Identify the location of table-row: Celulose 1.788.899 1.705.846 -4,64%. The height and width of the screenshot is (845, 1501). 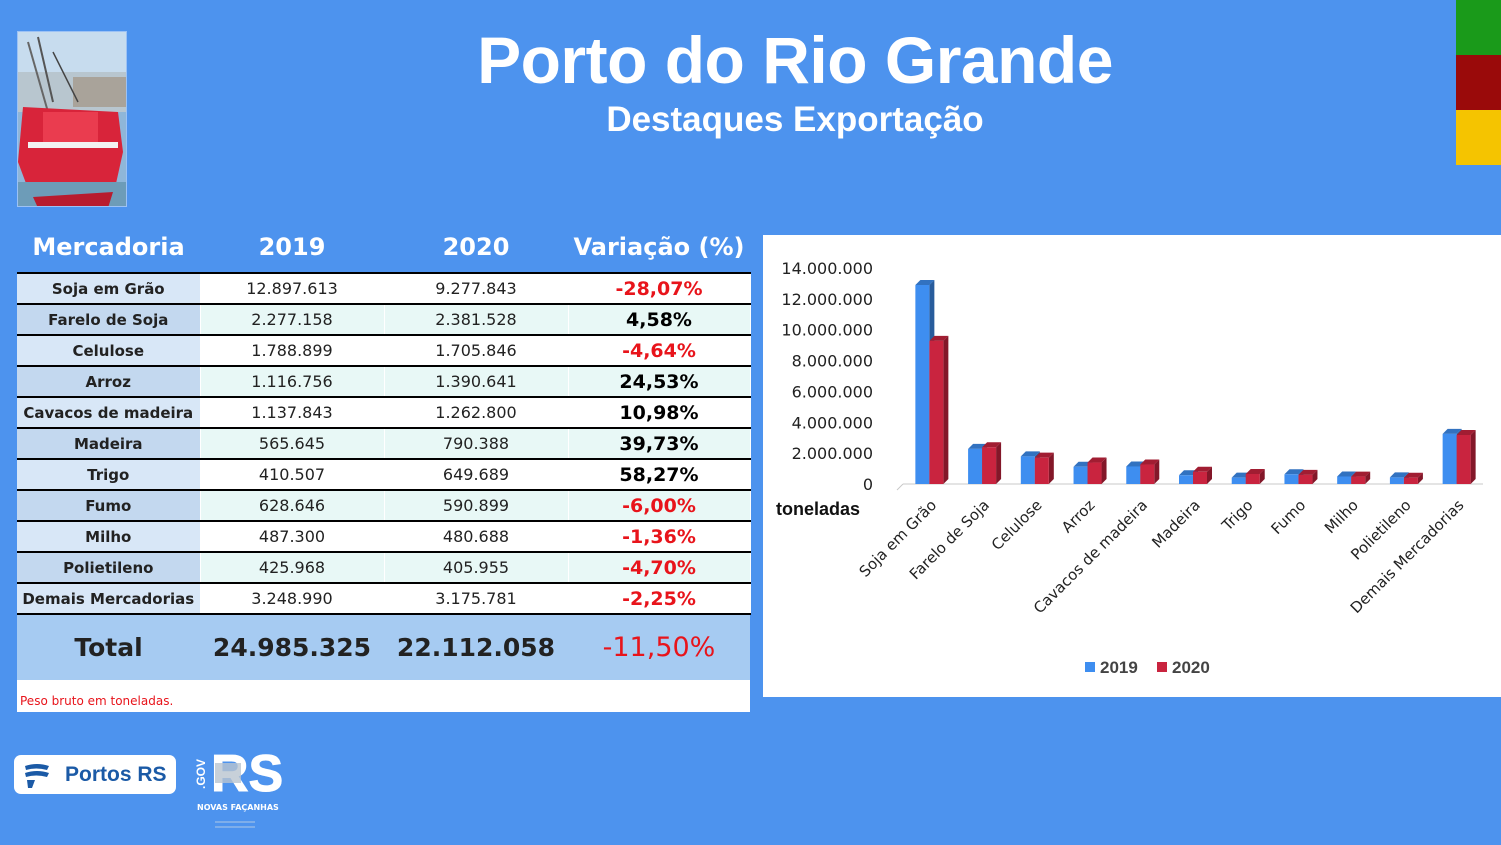
(384, 351).